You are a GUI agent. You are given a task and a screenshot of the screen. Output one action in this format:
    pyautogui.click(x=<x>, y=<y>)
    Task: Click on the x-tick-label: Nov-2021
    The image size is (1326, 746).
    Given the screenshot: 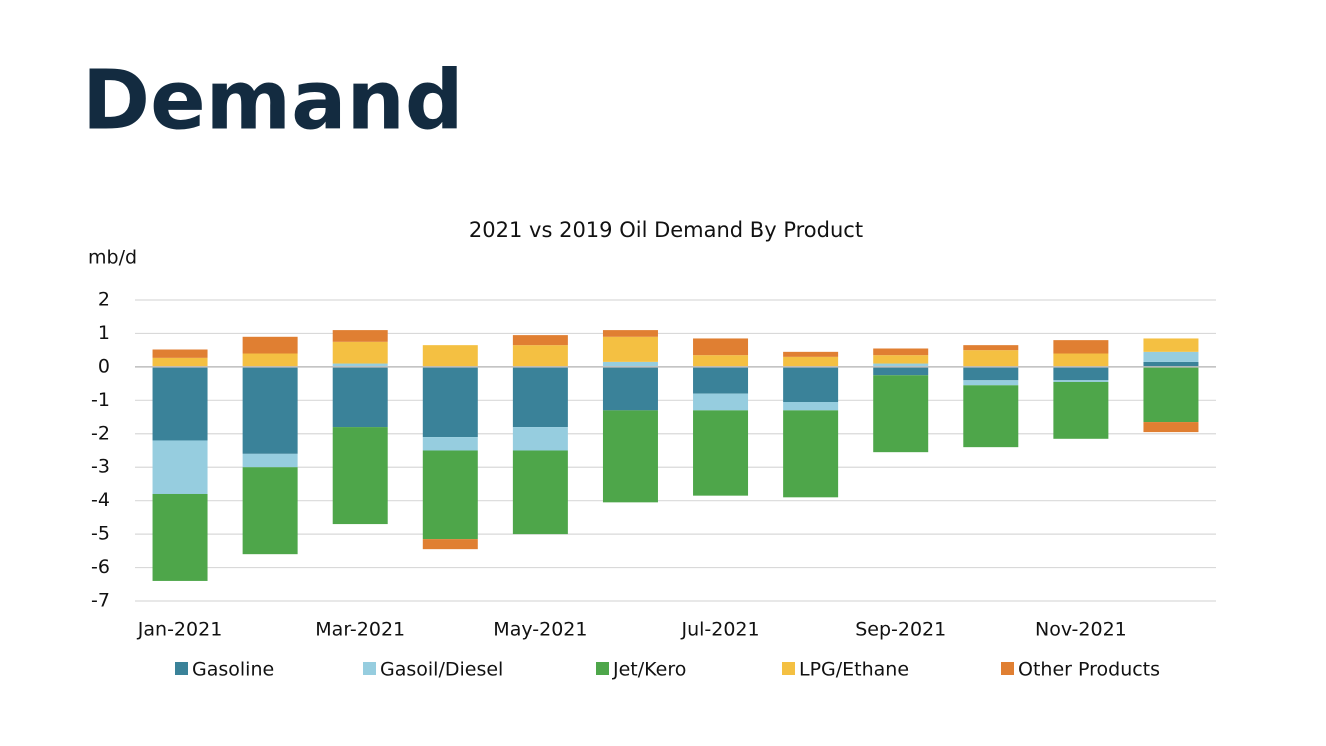 What is the action you would take?
    pyautogui.click(x=1081, y=630)
    